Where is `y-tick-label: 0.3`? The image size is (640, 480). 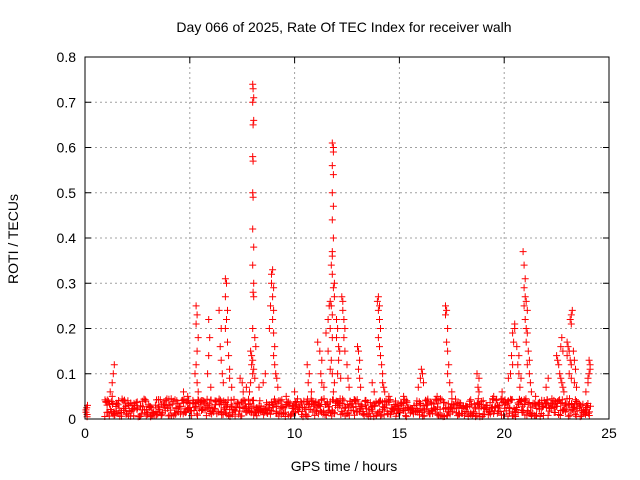
y-tick-label: 0.3 is located at coordinates (67, 283).